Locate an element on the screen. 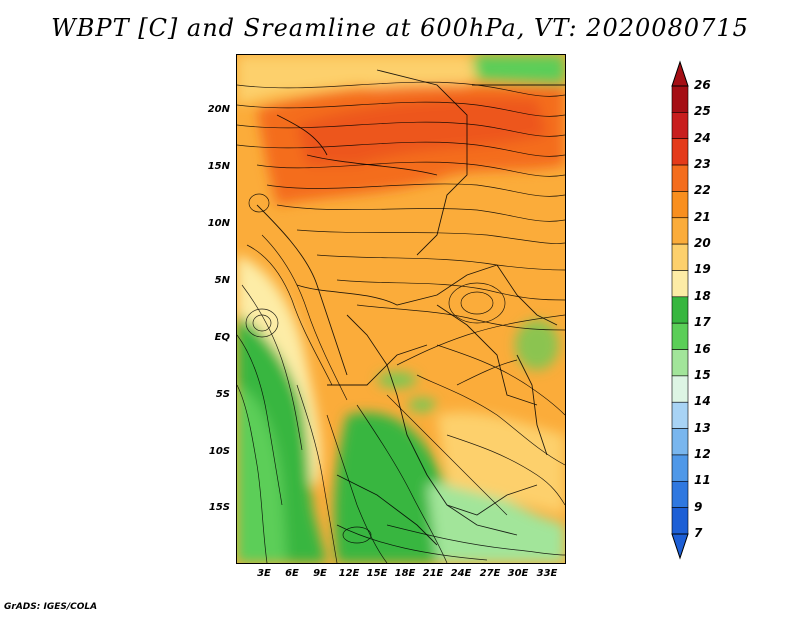 This screenshot has width=800, height=618. colorbar-label: 24 is located at coordinates (702, 137).